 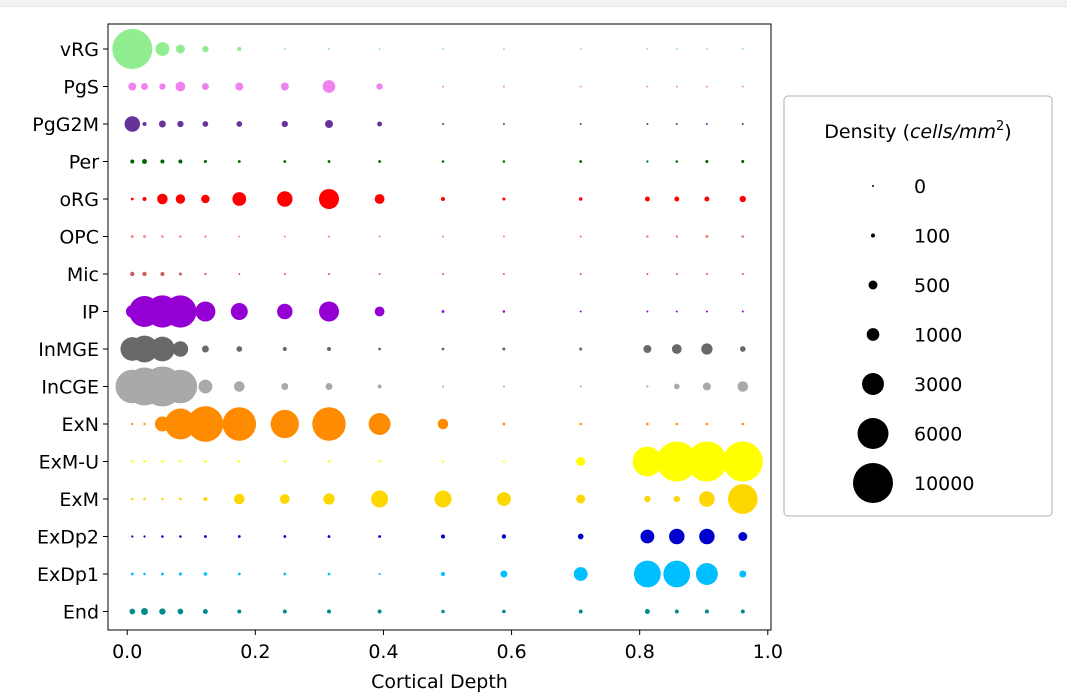 What do you see at coordinates (938, 336) in the screenshot?
I see `legend-label-1000: 1000` at bounding box center [938, 336].